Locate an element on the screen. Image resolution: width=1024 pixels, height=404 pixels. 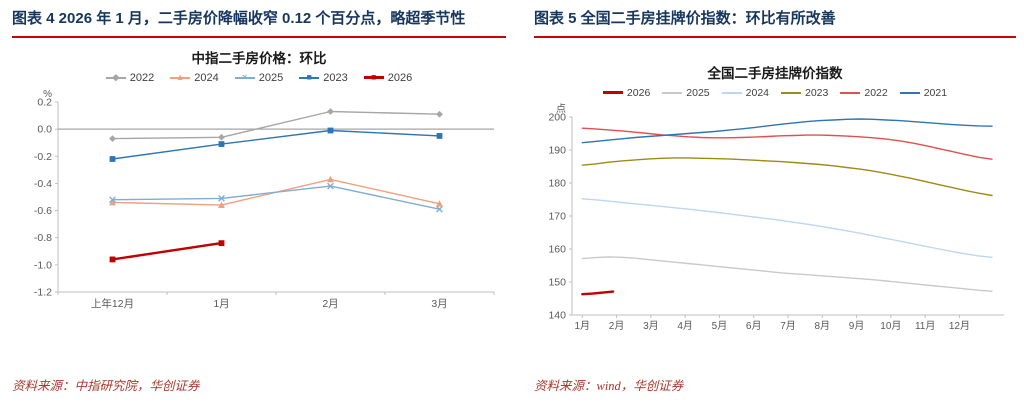
legend-item-2026: 2026 is located at coordinates (626, 92).